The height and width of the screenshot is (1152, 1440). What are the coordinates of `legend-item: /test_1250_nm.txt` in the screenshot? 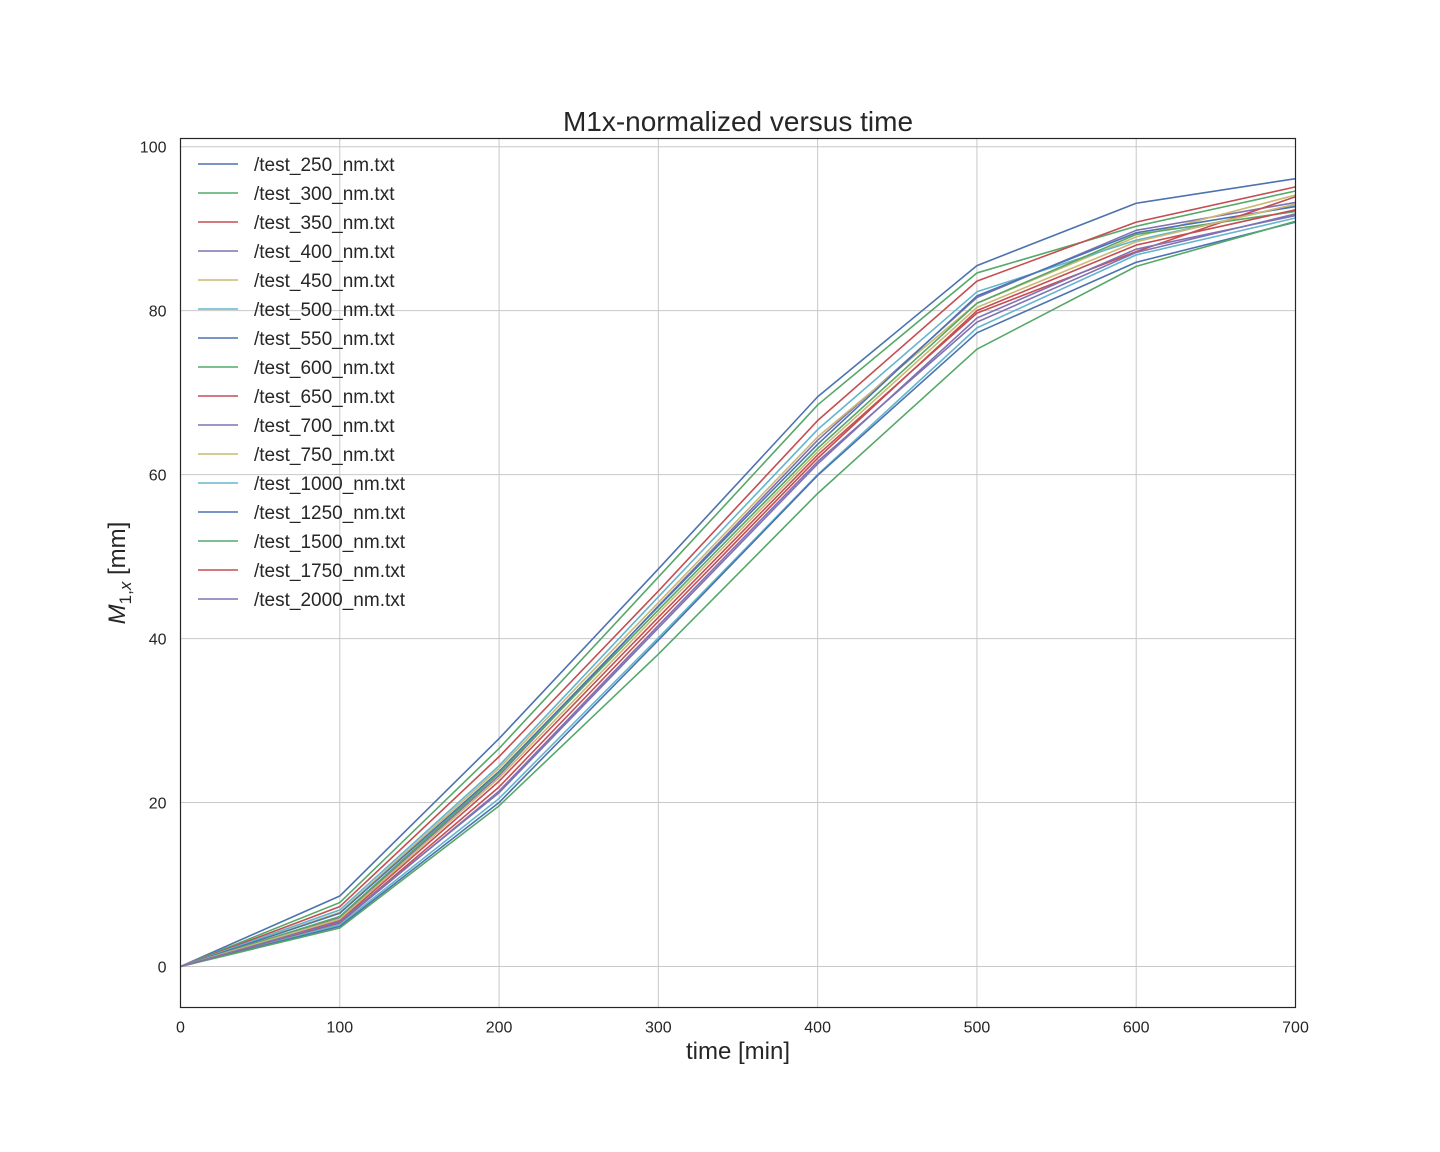 It's located at (302, 513).